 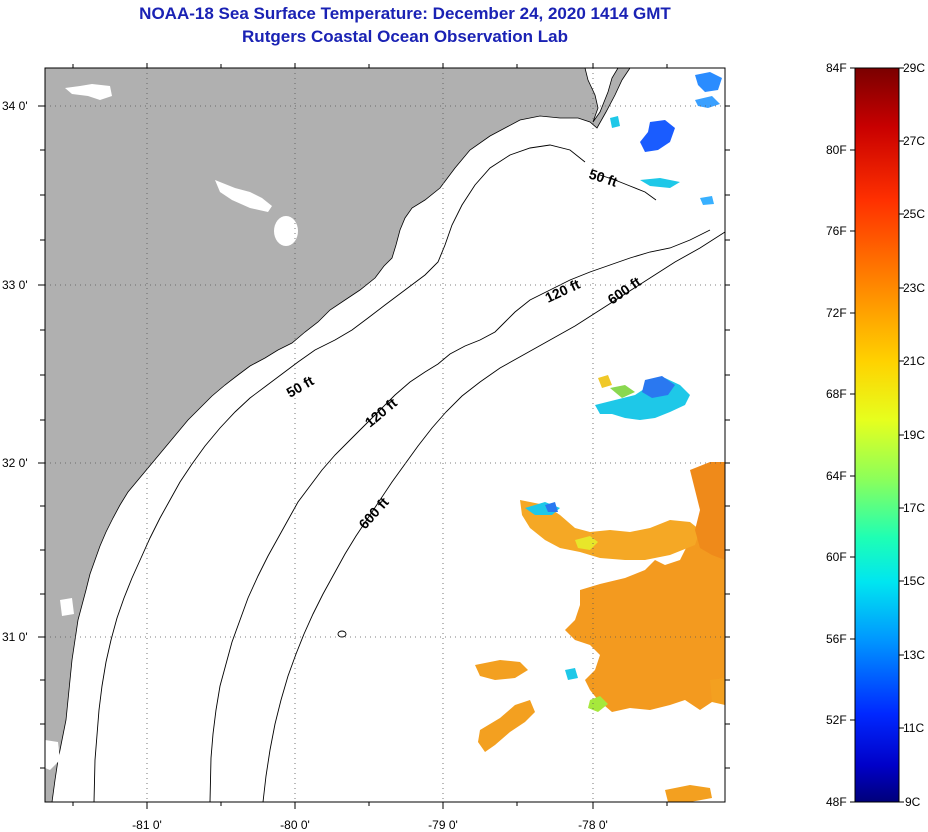 What do you see at coordinates (914, 68) in the screenshot?
I see `colorbar-c-label: 29C` at bounding box center [914, 68].